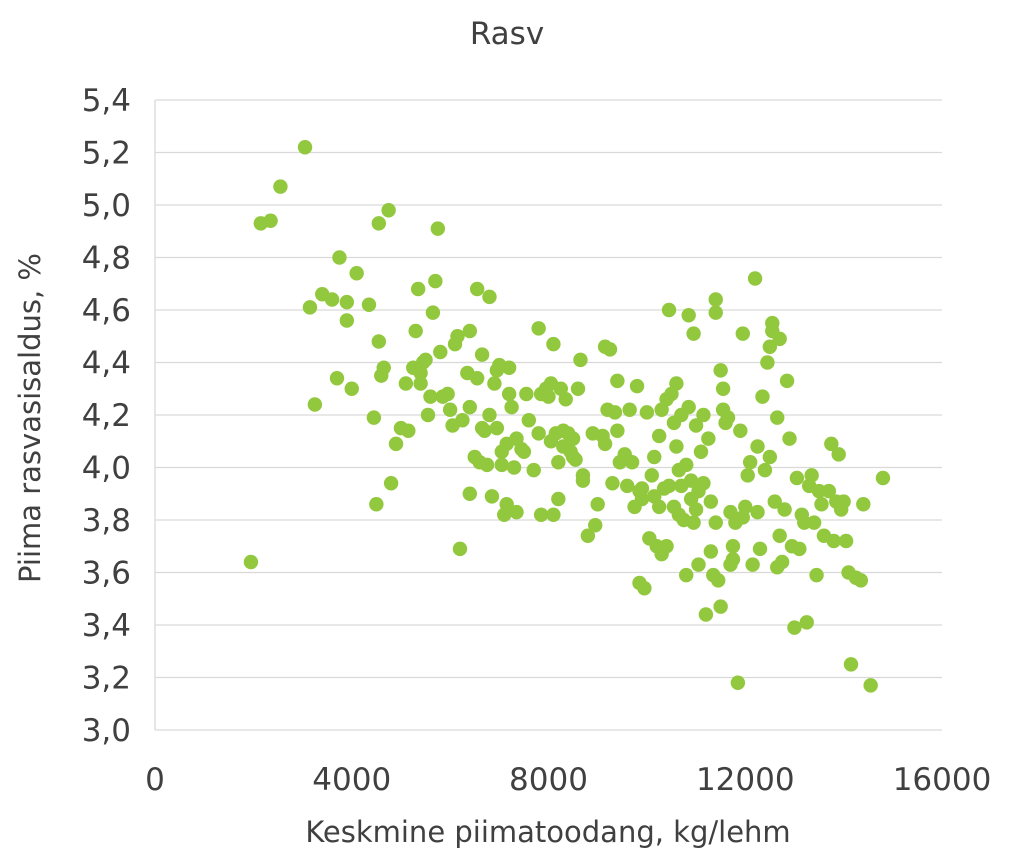 Image resolution: width=1010 pixels, height=855 pixels. I want to click on y-tick-label: 4,6, so click(106, 311).